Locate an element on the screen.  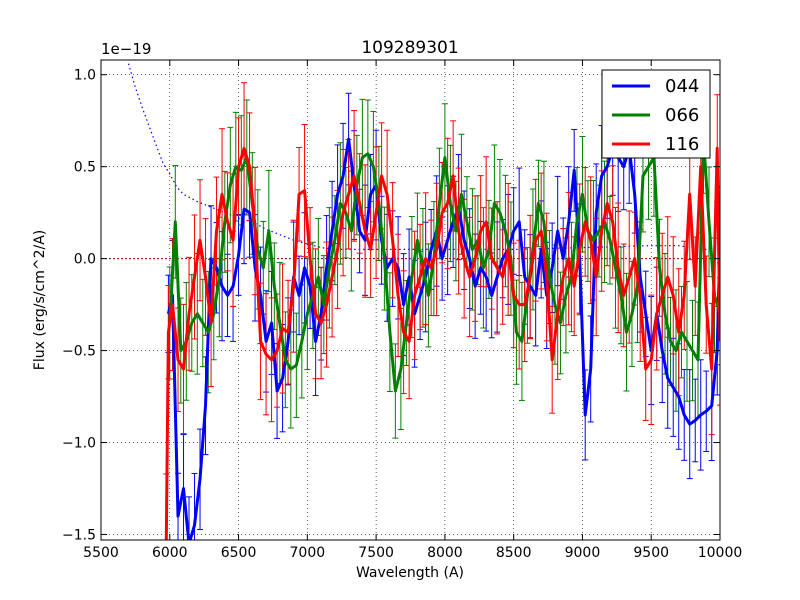
y-tick-label: −1.0 is located at coordinates (79, 444).